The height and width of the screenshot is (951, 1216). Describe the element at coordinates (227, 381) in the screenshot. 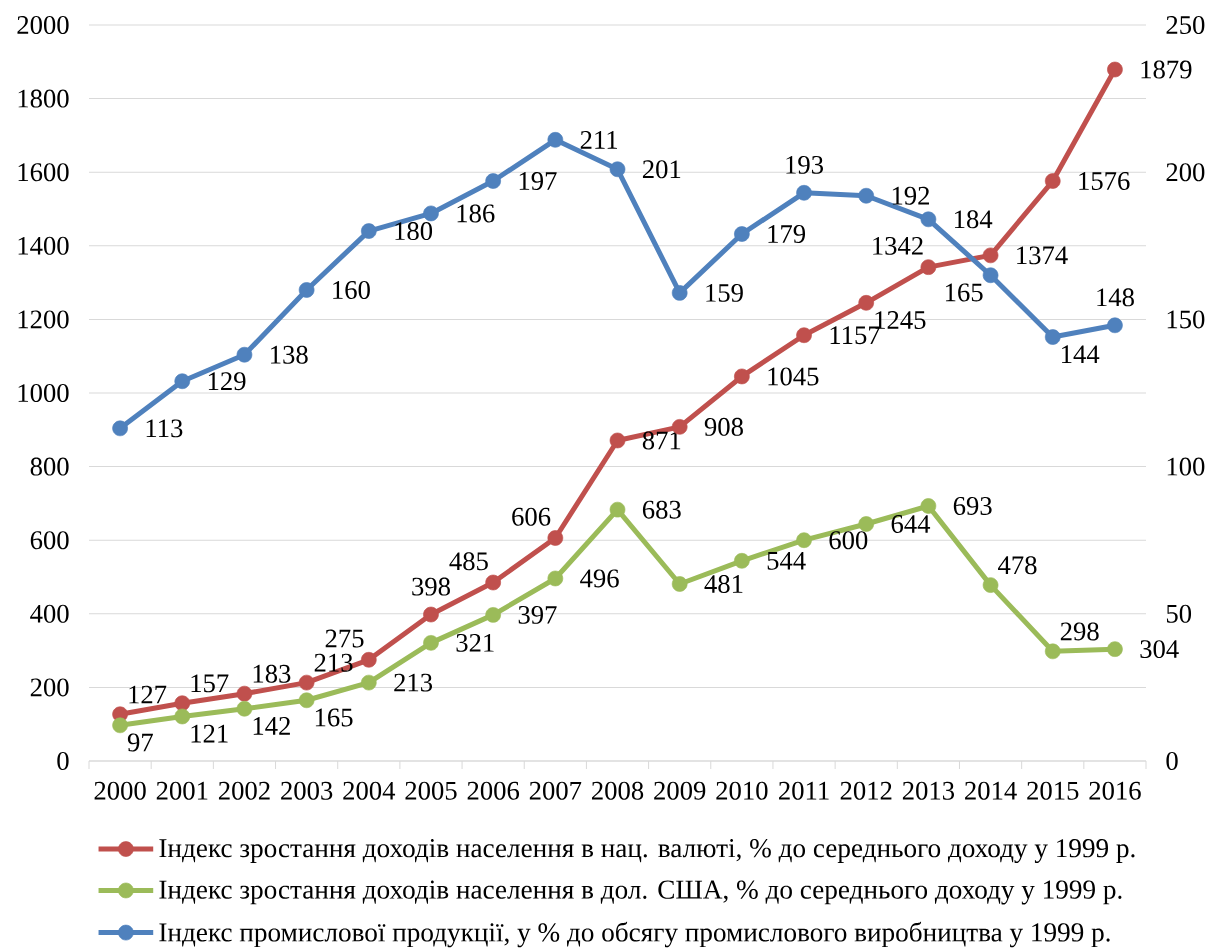

I see `data-label: 129` at that location.